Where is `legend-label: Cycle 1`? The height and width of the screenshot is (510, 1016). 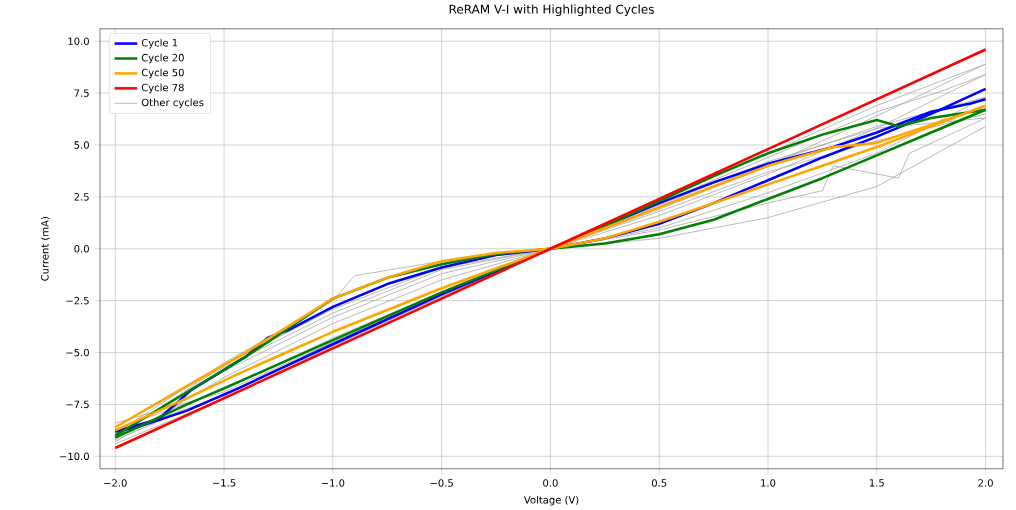 legend-label: Cycle 1 is located at coordinates (159, 43).